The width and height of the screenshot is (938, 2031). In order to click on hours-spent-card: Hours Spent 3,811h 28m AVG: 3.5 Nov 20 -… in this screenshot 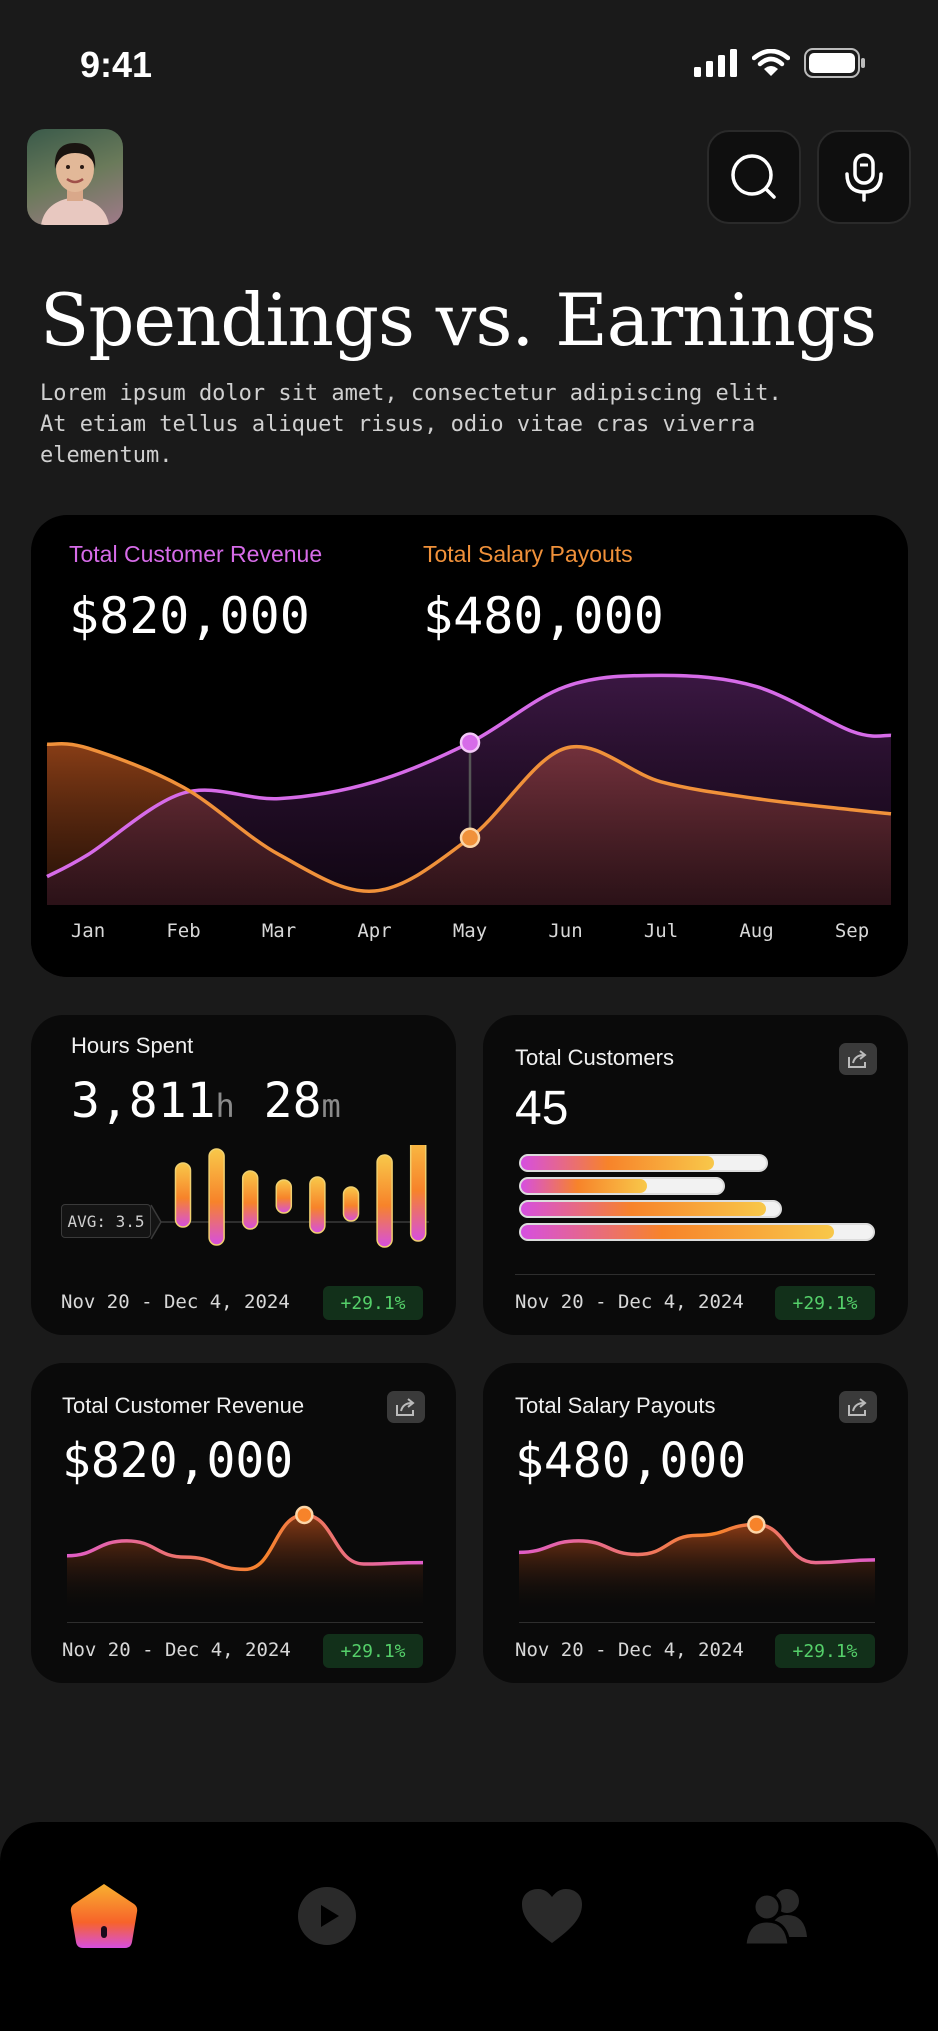, I will do `click(243, 1175)`.